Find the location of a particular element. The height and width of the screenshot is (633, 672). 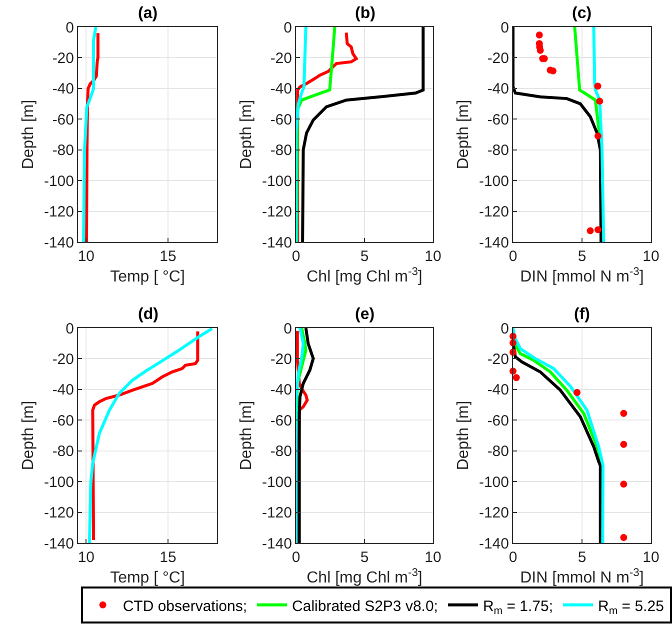

legend-label: R$_{m}$ = 5.25 is located at coordinates (631, 607).